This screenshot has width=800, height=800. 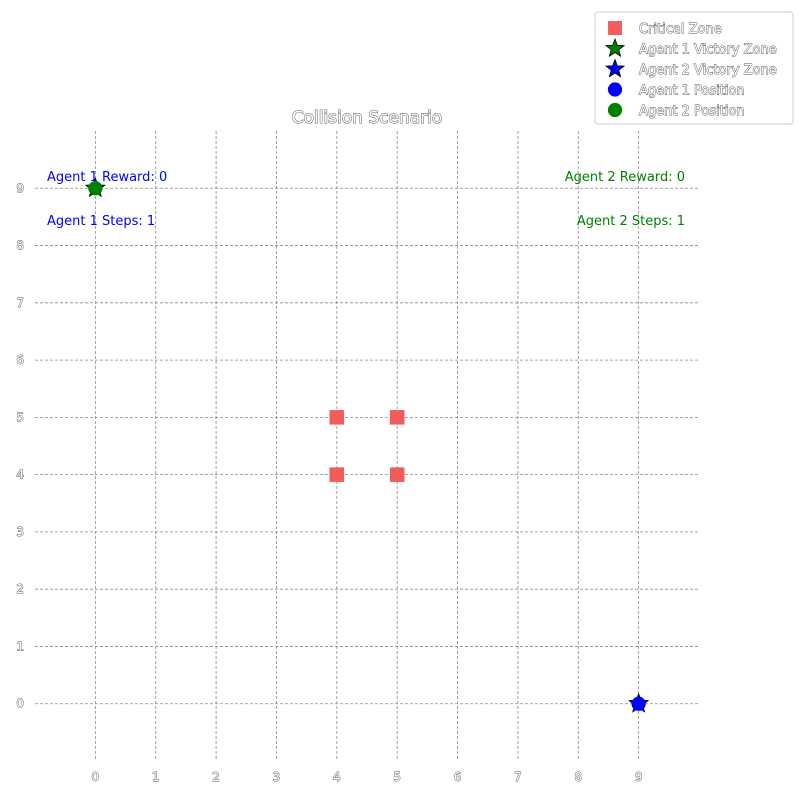 What do you see at coordinates (277, 777) in the screenshot?
I see `x-tick-label: 3` at bounding box center [277, 777].